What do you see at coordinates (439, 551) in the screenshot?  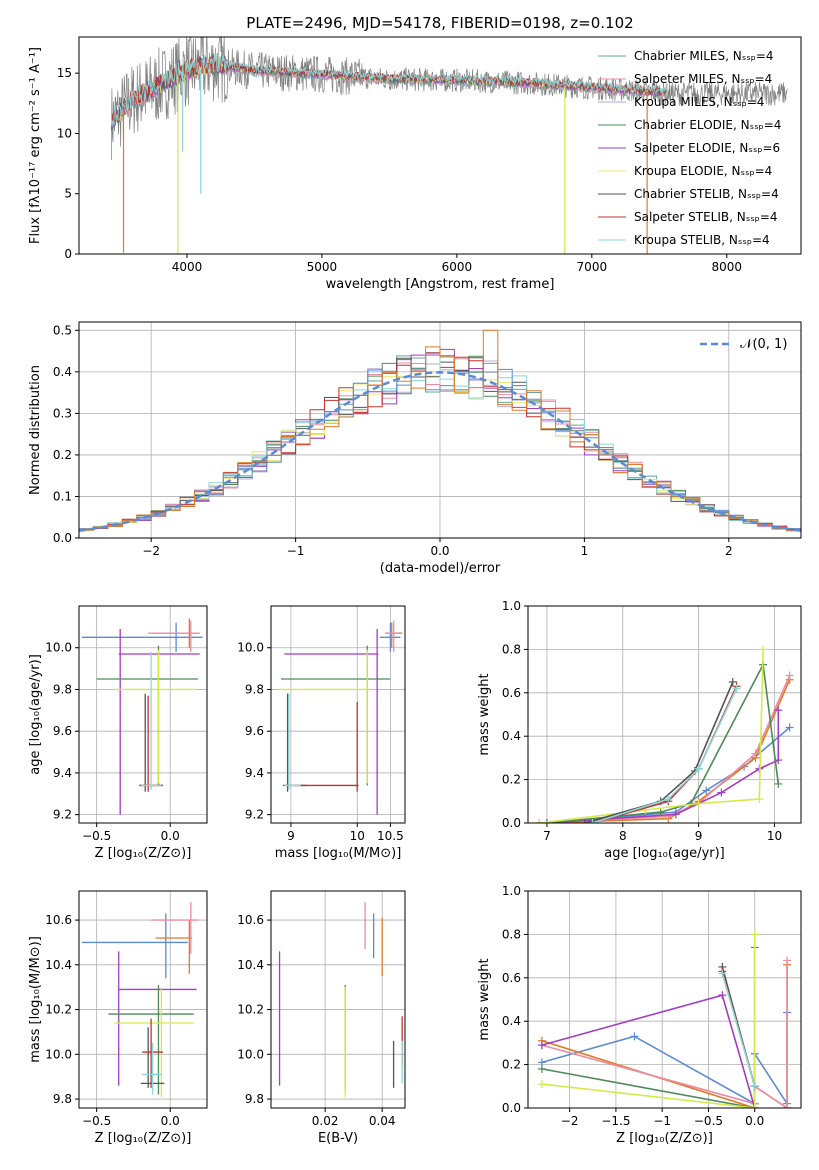 I see `residuals-xtick-label: 0.0` at bounding box center [439, 551].